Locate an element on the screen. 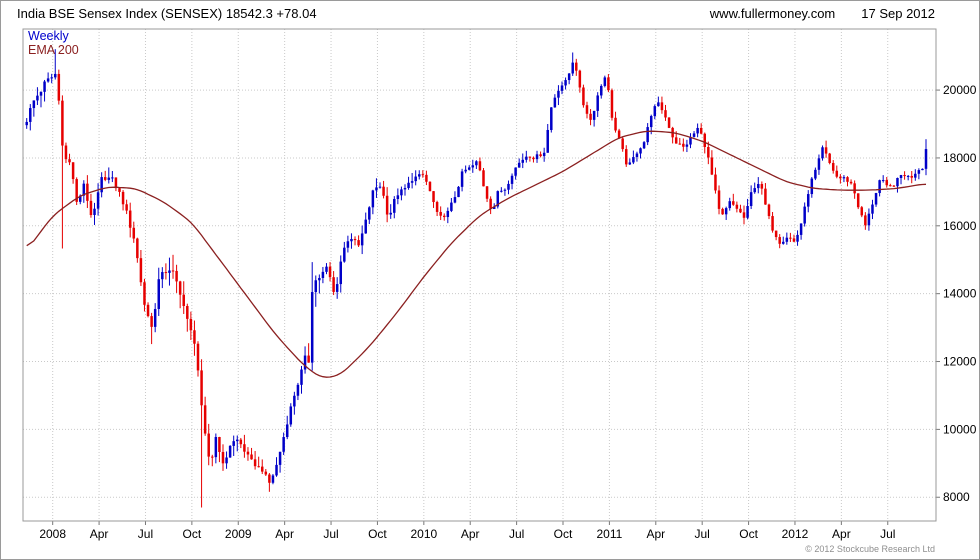 This screenshot has width=980, height=560. svg-text: 2012 is located at coordinates (795, 534).